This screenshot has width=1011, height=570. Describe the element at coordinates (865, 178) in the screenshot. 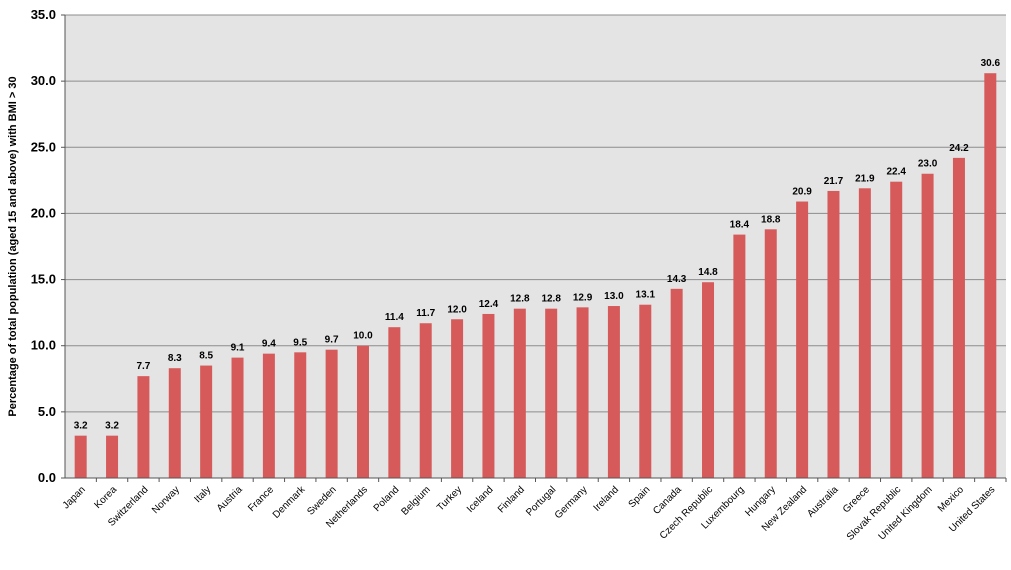

I see `data-label: 21.9` at that location.